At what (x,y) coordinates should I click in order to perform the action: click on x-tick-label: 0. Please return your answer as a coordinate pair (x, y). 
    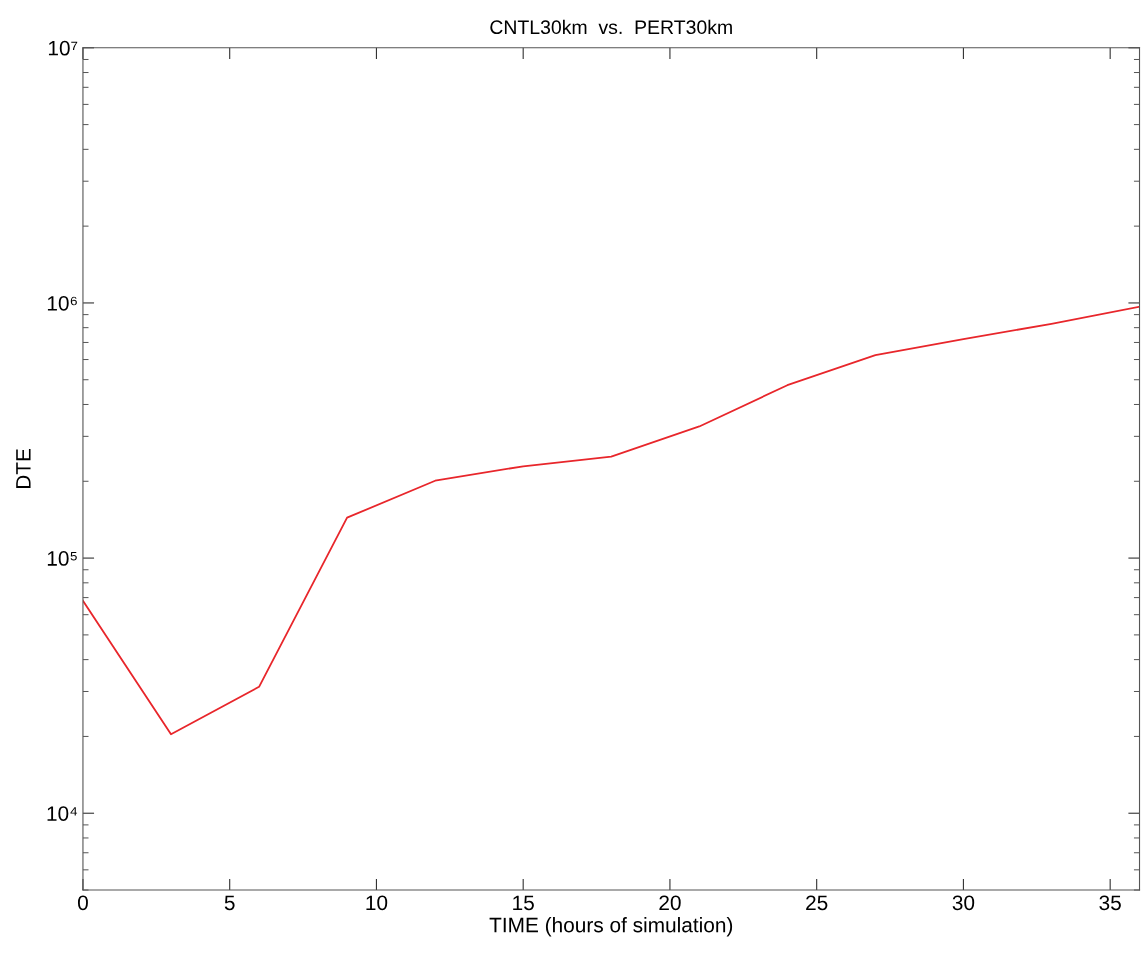
    Looking at the image, I should click on (82, 903).